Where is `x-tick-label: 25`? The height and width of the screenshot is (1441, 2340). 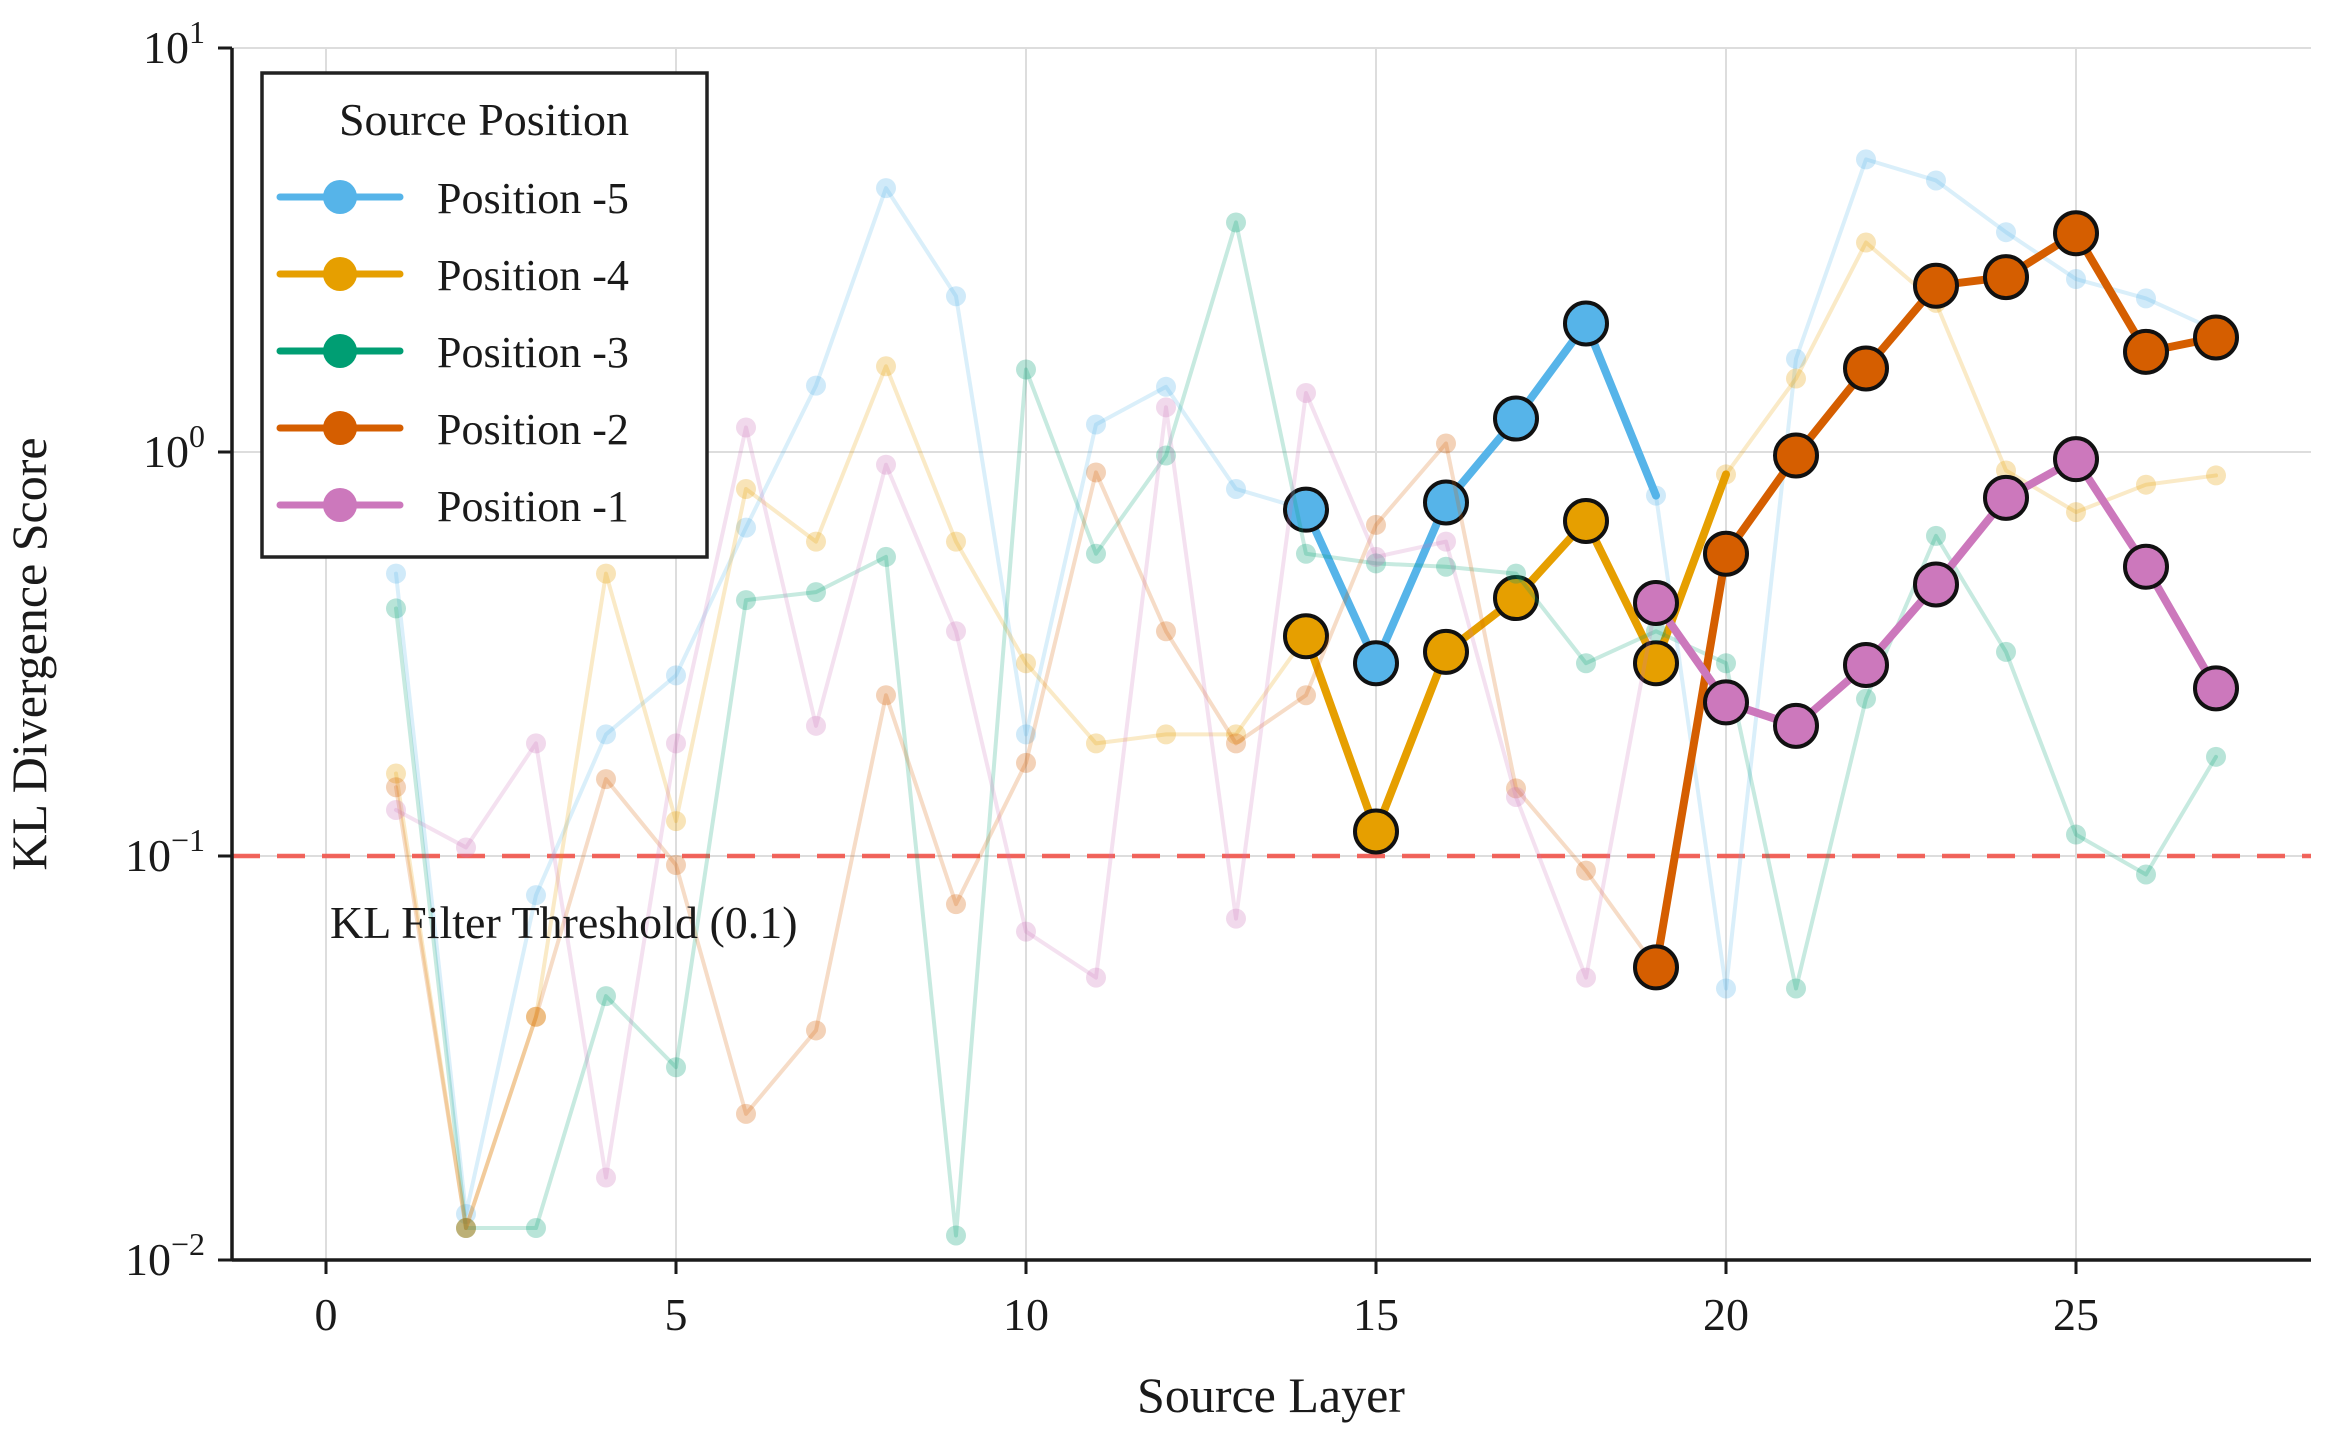 x-tick-label: 25 is located at coordinates (2076, 1314).